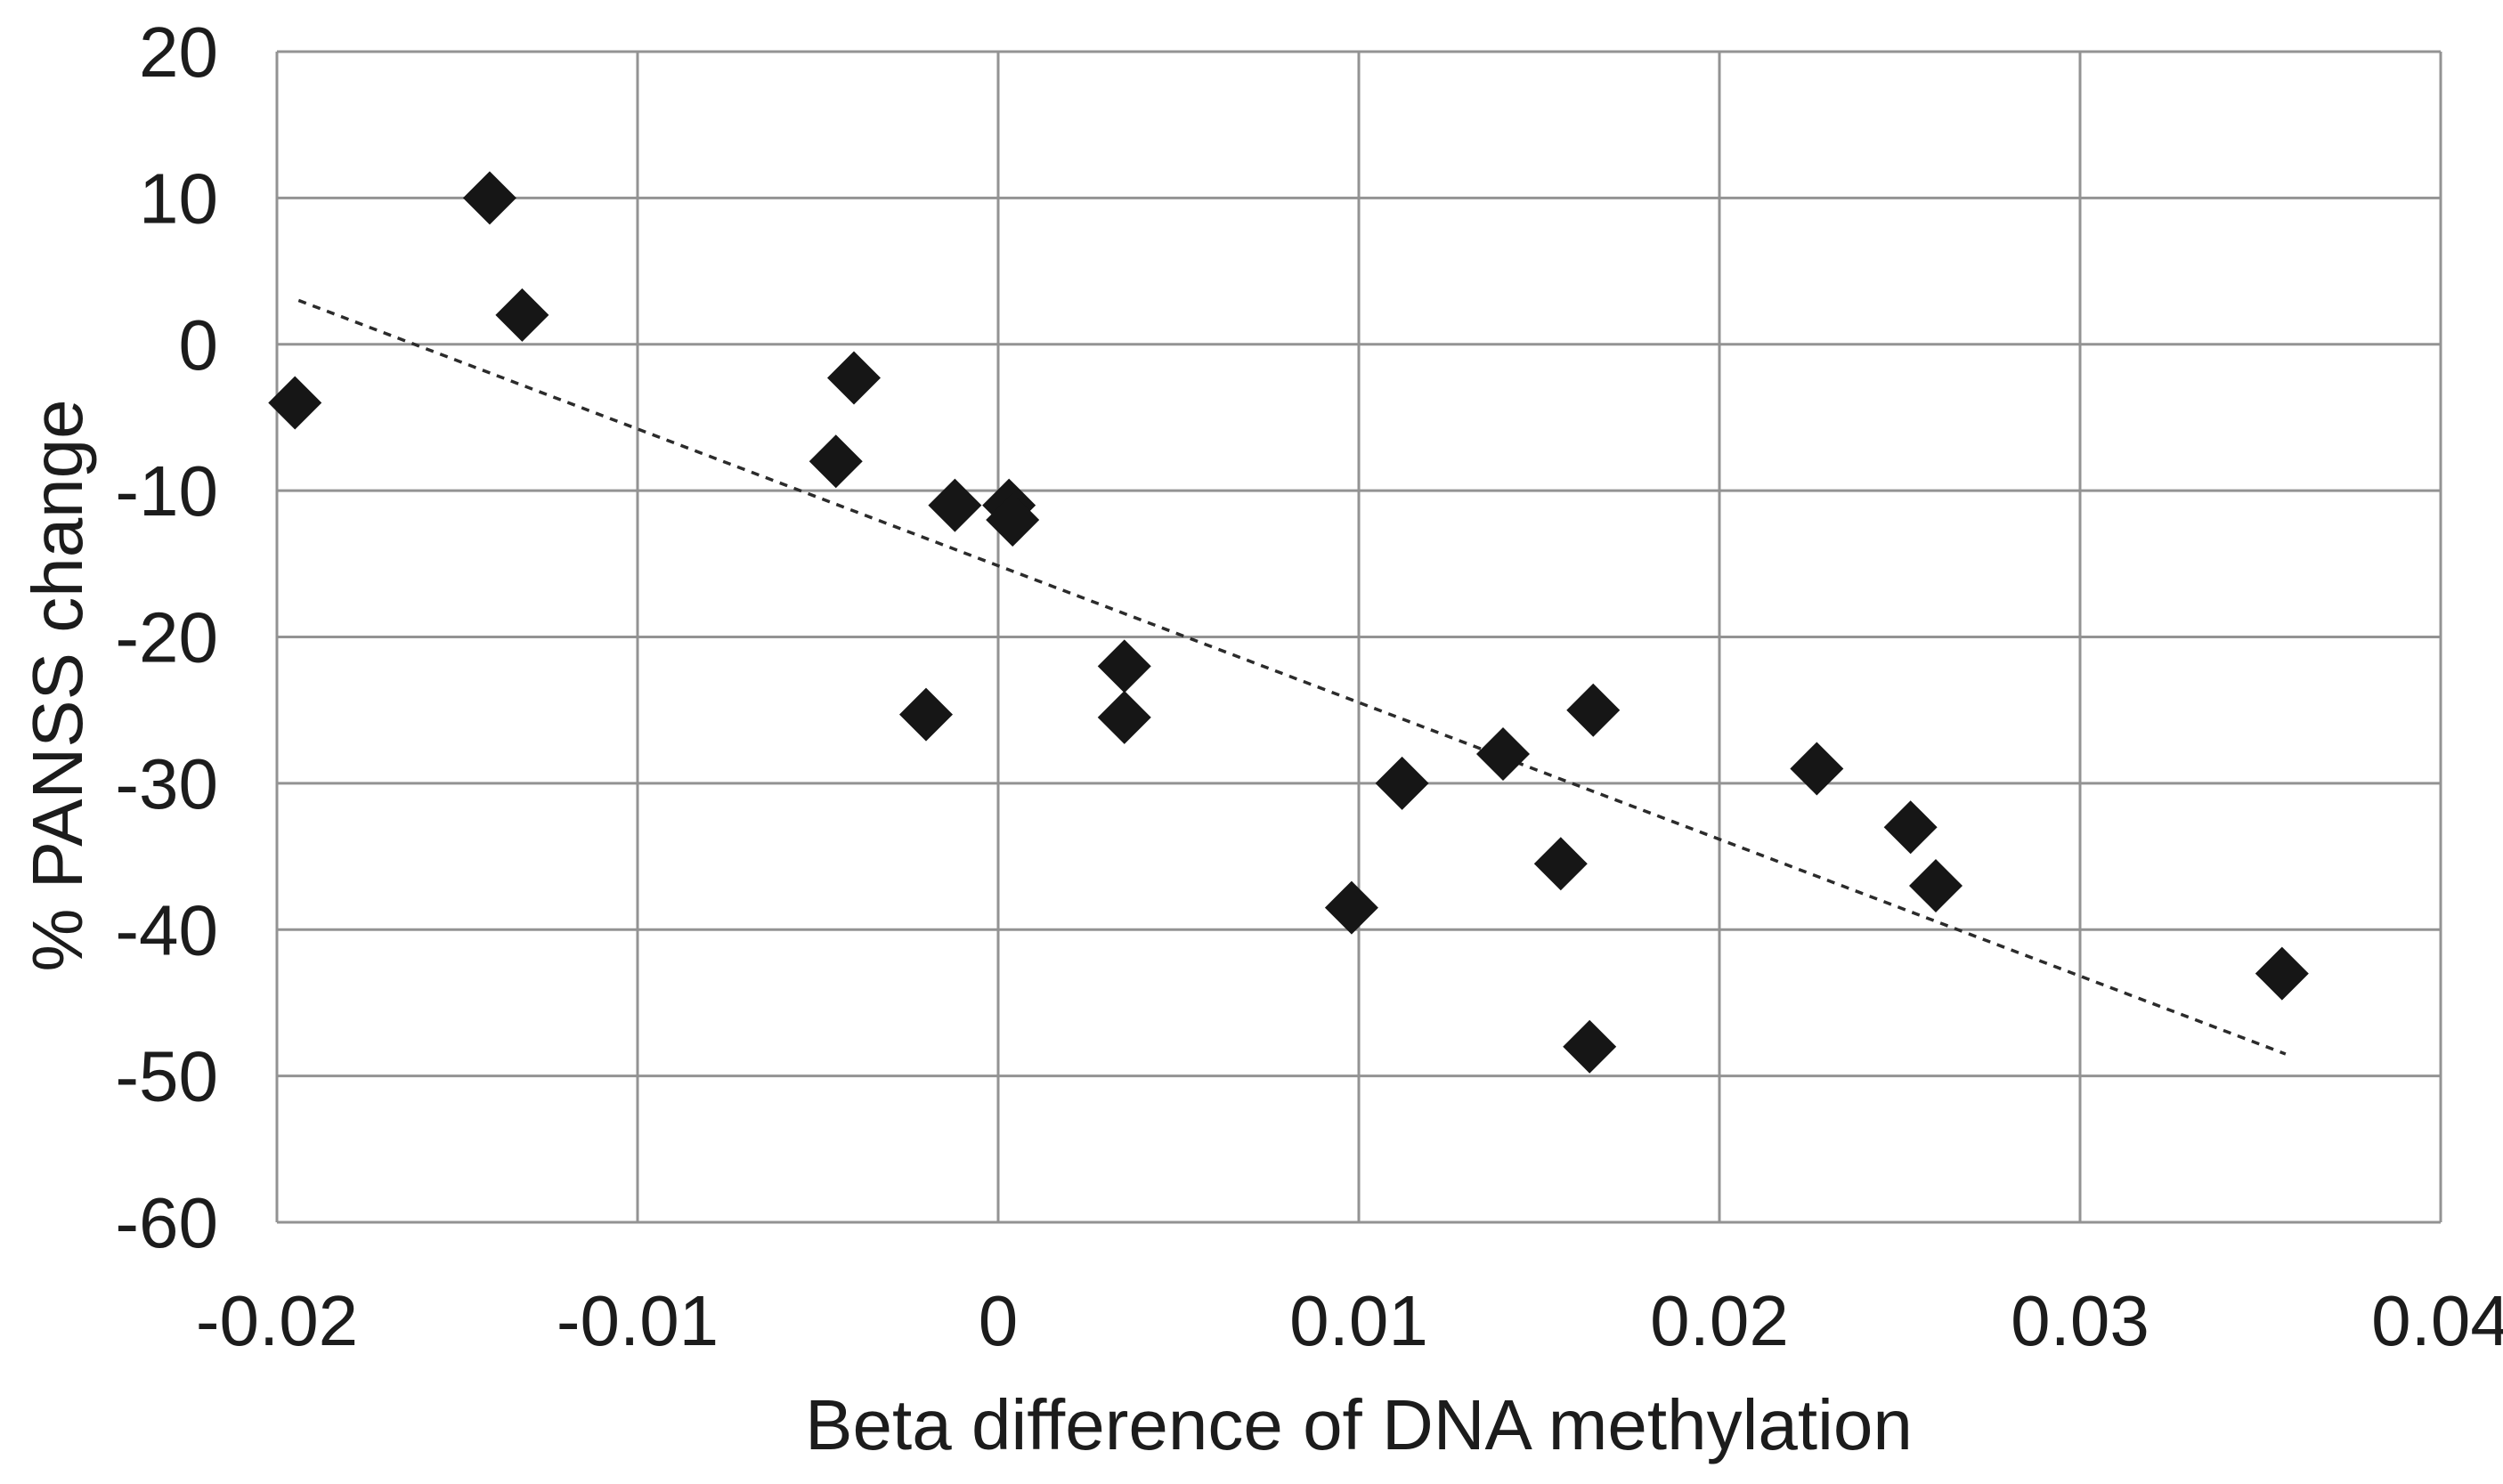 The image size is (2503, 1484). I want to click on y-tick-label: 0, so click(199, 345).